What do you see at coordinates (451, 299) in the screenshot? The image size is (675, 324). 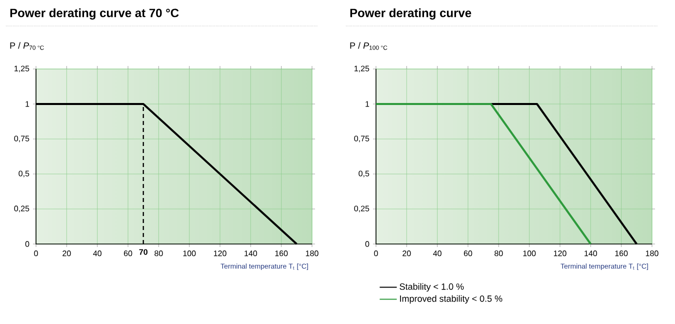 I see `legend-label: Improved stability < 0.5 %` at bounding box center [451, 299].